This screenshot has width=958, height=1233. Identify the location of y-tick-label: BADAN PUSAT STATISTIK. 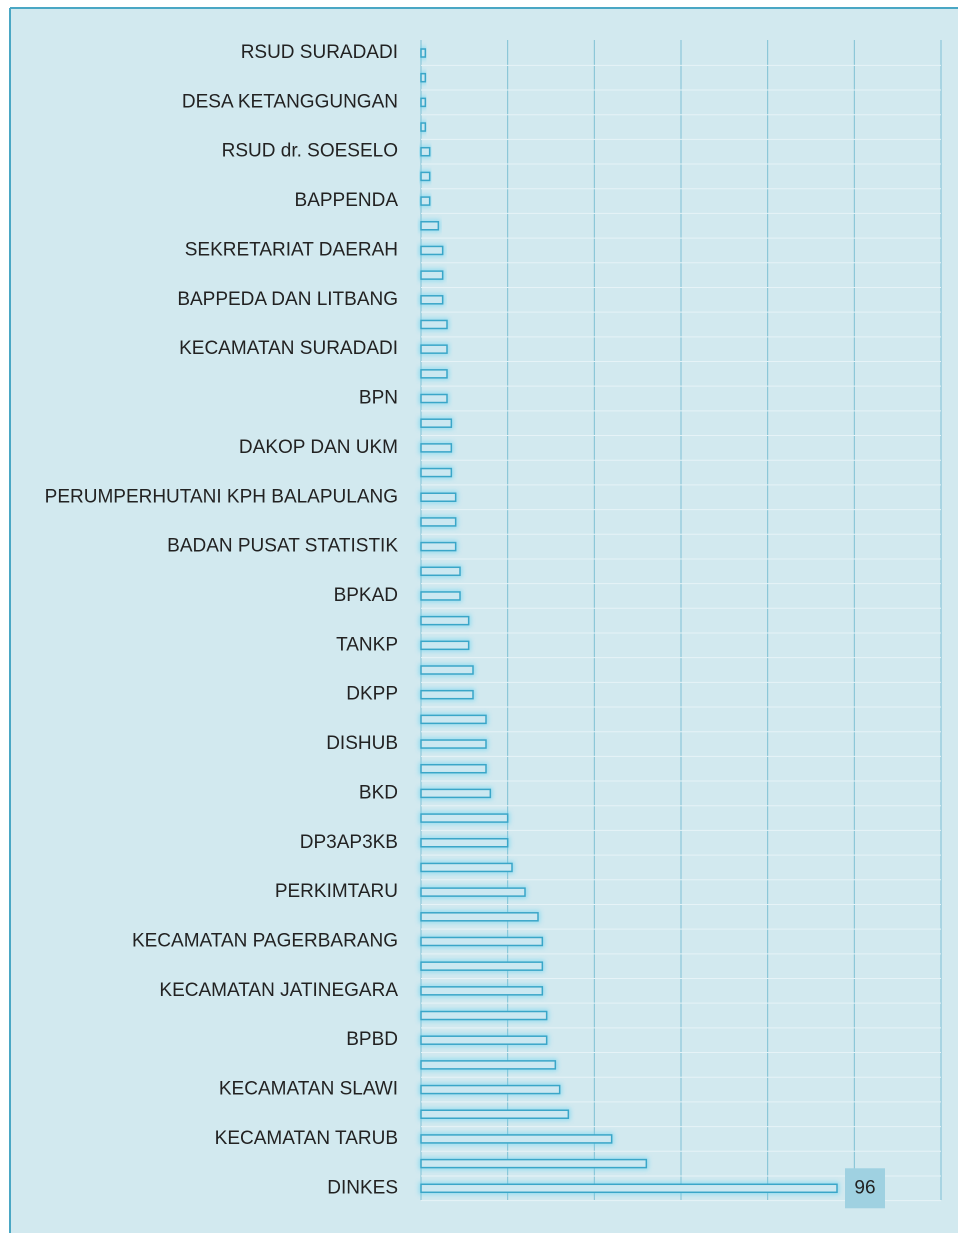
(282, 546).